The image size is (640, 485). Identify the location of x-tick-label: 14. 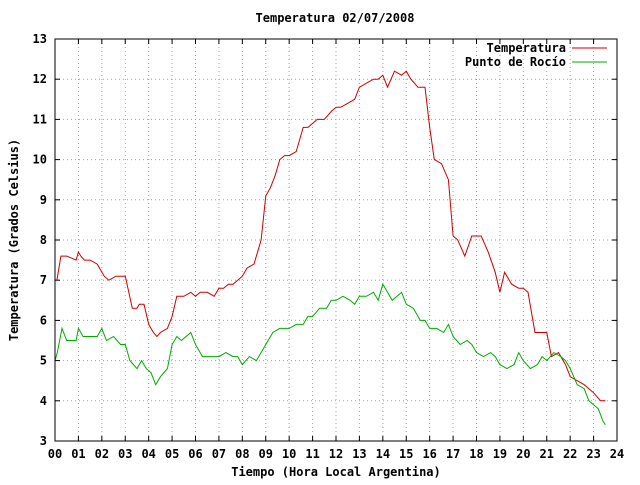
(383, 454).